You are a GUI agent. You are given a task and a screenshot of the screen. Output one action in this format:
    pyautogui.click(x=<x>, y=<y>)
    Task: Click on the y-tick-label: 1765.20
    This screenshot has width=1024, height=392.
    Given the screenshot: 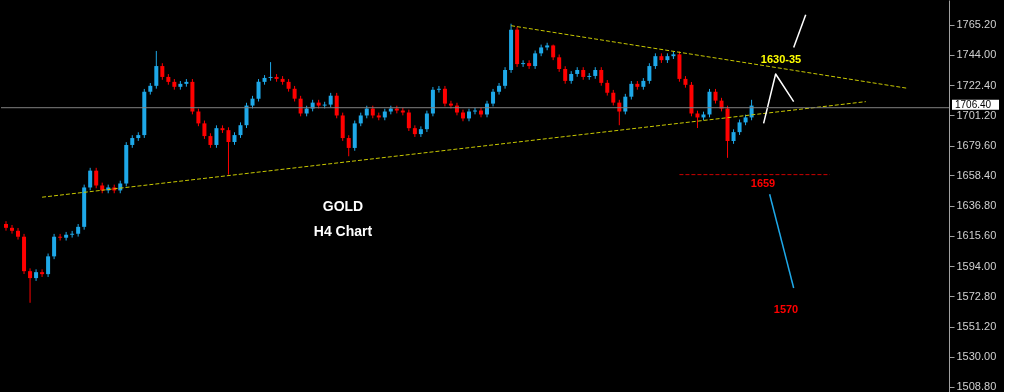 What is the action you would take?
    pyautogui.click(x=976, y=24)
    